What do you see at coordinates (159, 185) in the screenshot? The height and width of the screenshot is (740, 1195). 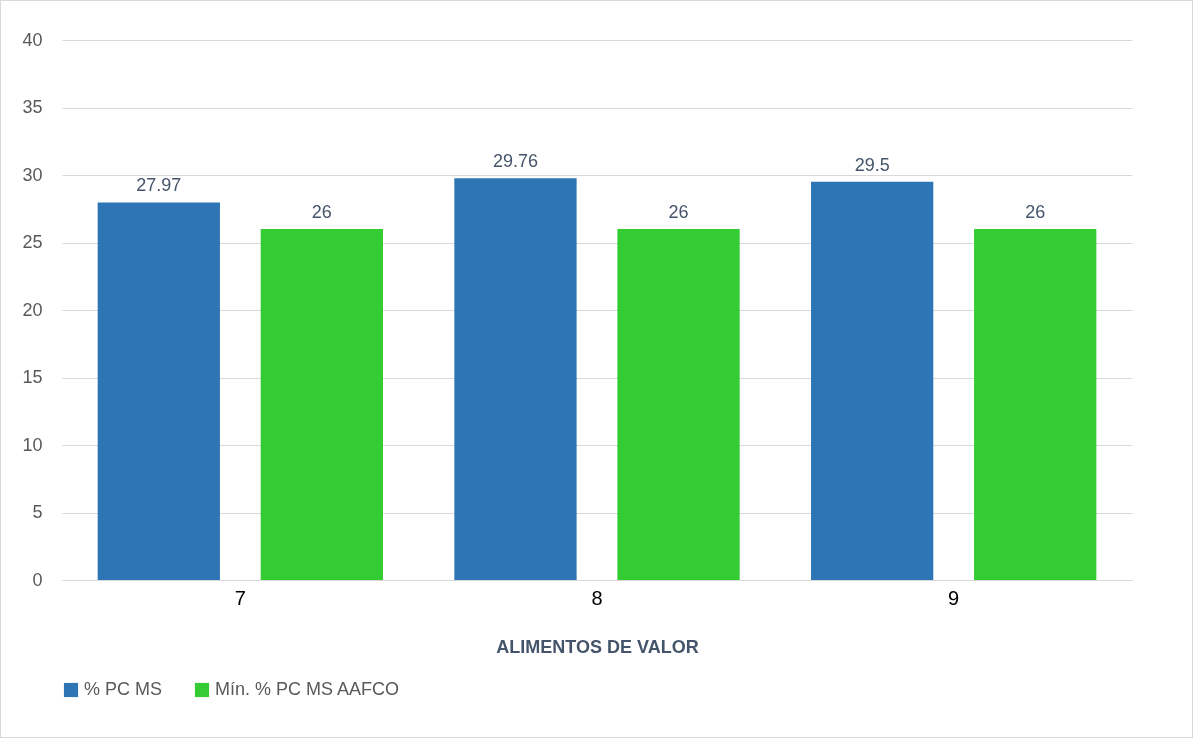 I see `data-label: 27.97` at bounding box center [159, 185].